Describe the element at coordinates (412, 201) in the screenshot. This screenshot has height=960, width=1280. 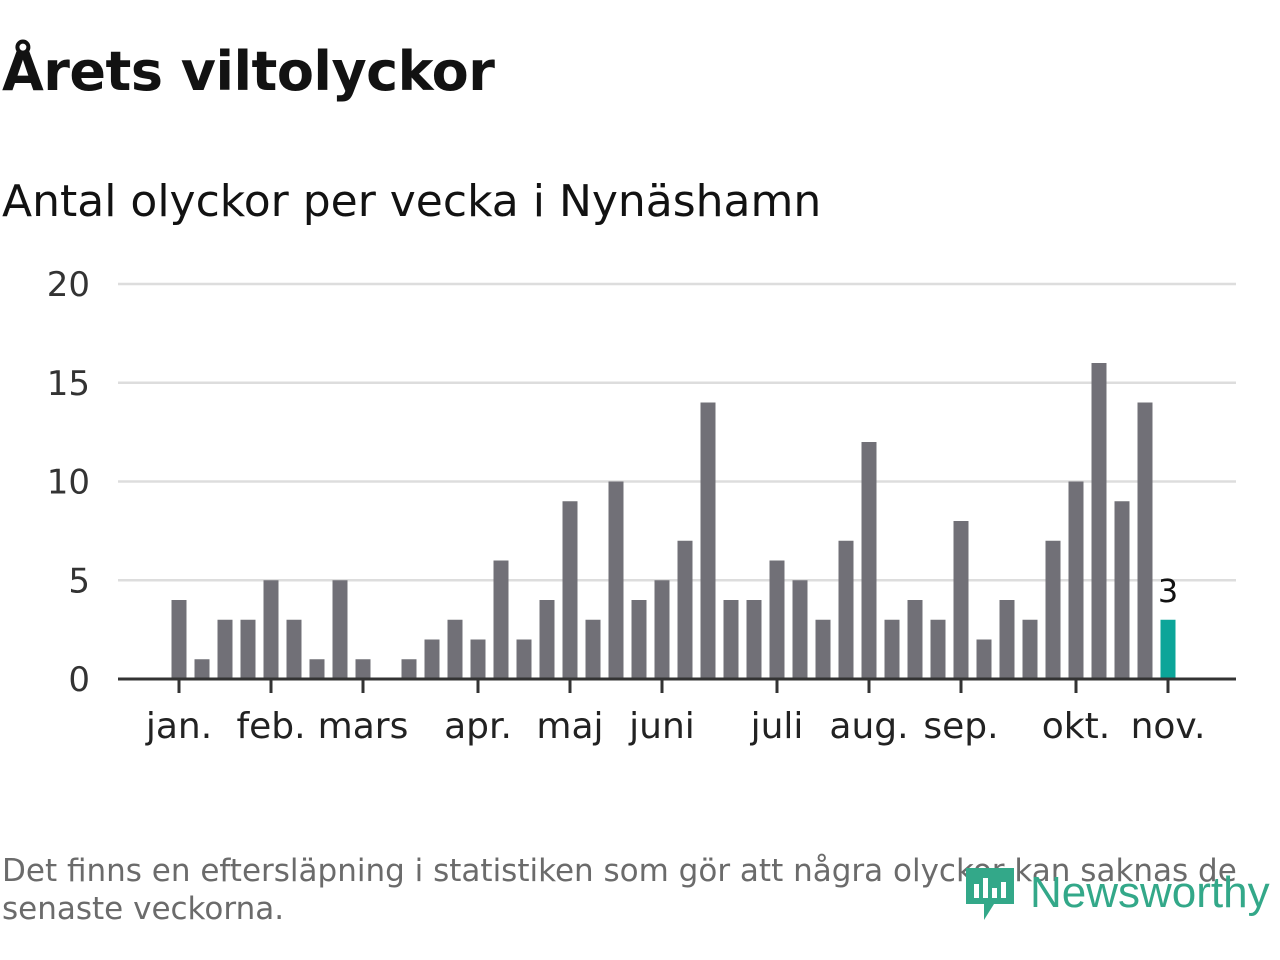
I see `chart-subtitle: Antal olyckor per vecka i Nynäshamn` at that location.